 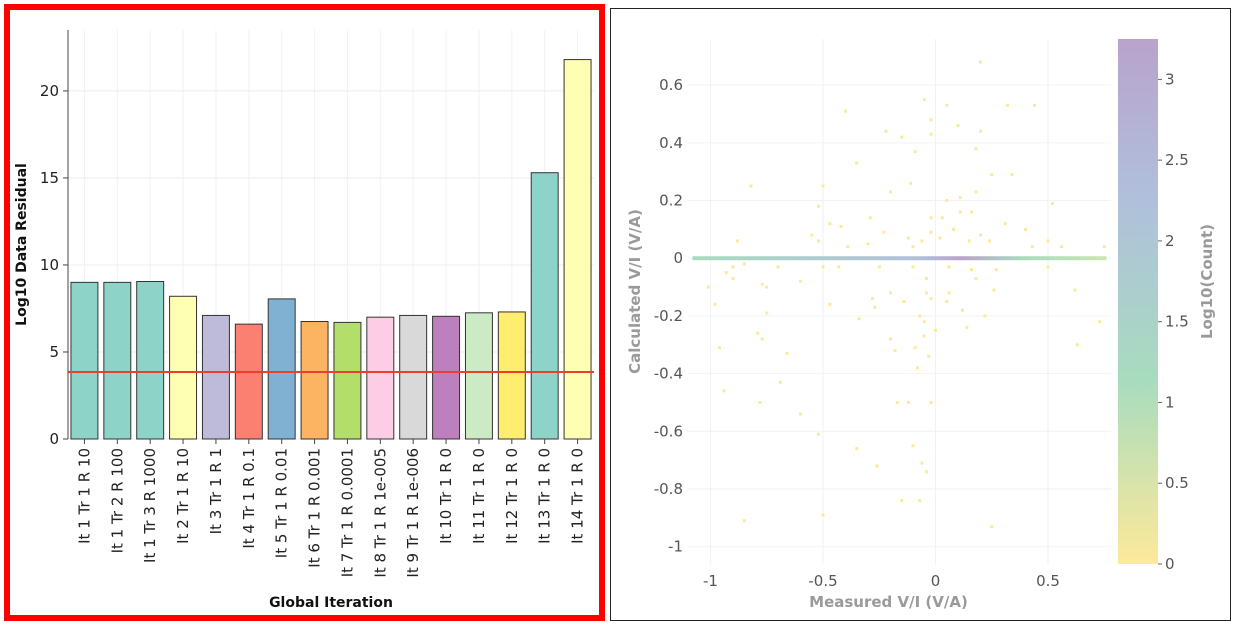 I want to click on colorbar-tick-label: 1.5, so click(x=1177, y=322).